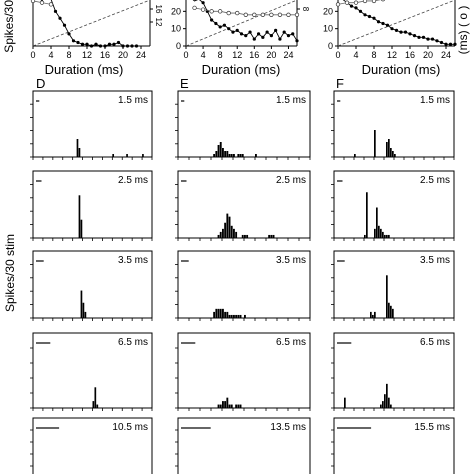 The width and height of the screenshot is (474, 474). What do you see at coordinates (288, 427) in the screenshot?
I see `stimulus-duration-label: 13.5 ms` at bounding box center [288, 427].